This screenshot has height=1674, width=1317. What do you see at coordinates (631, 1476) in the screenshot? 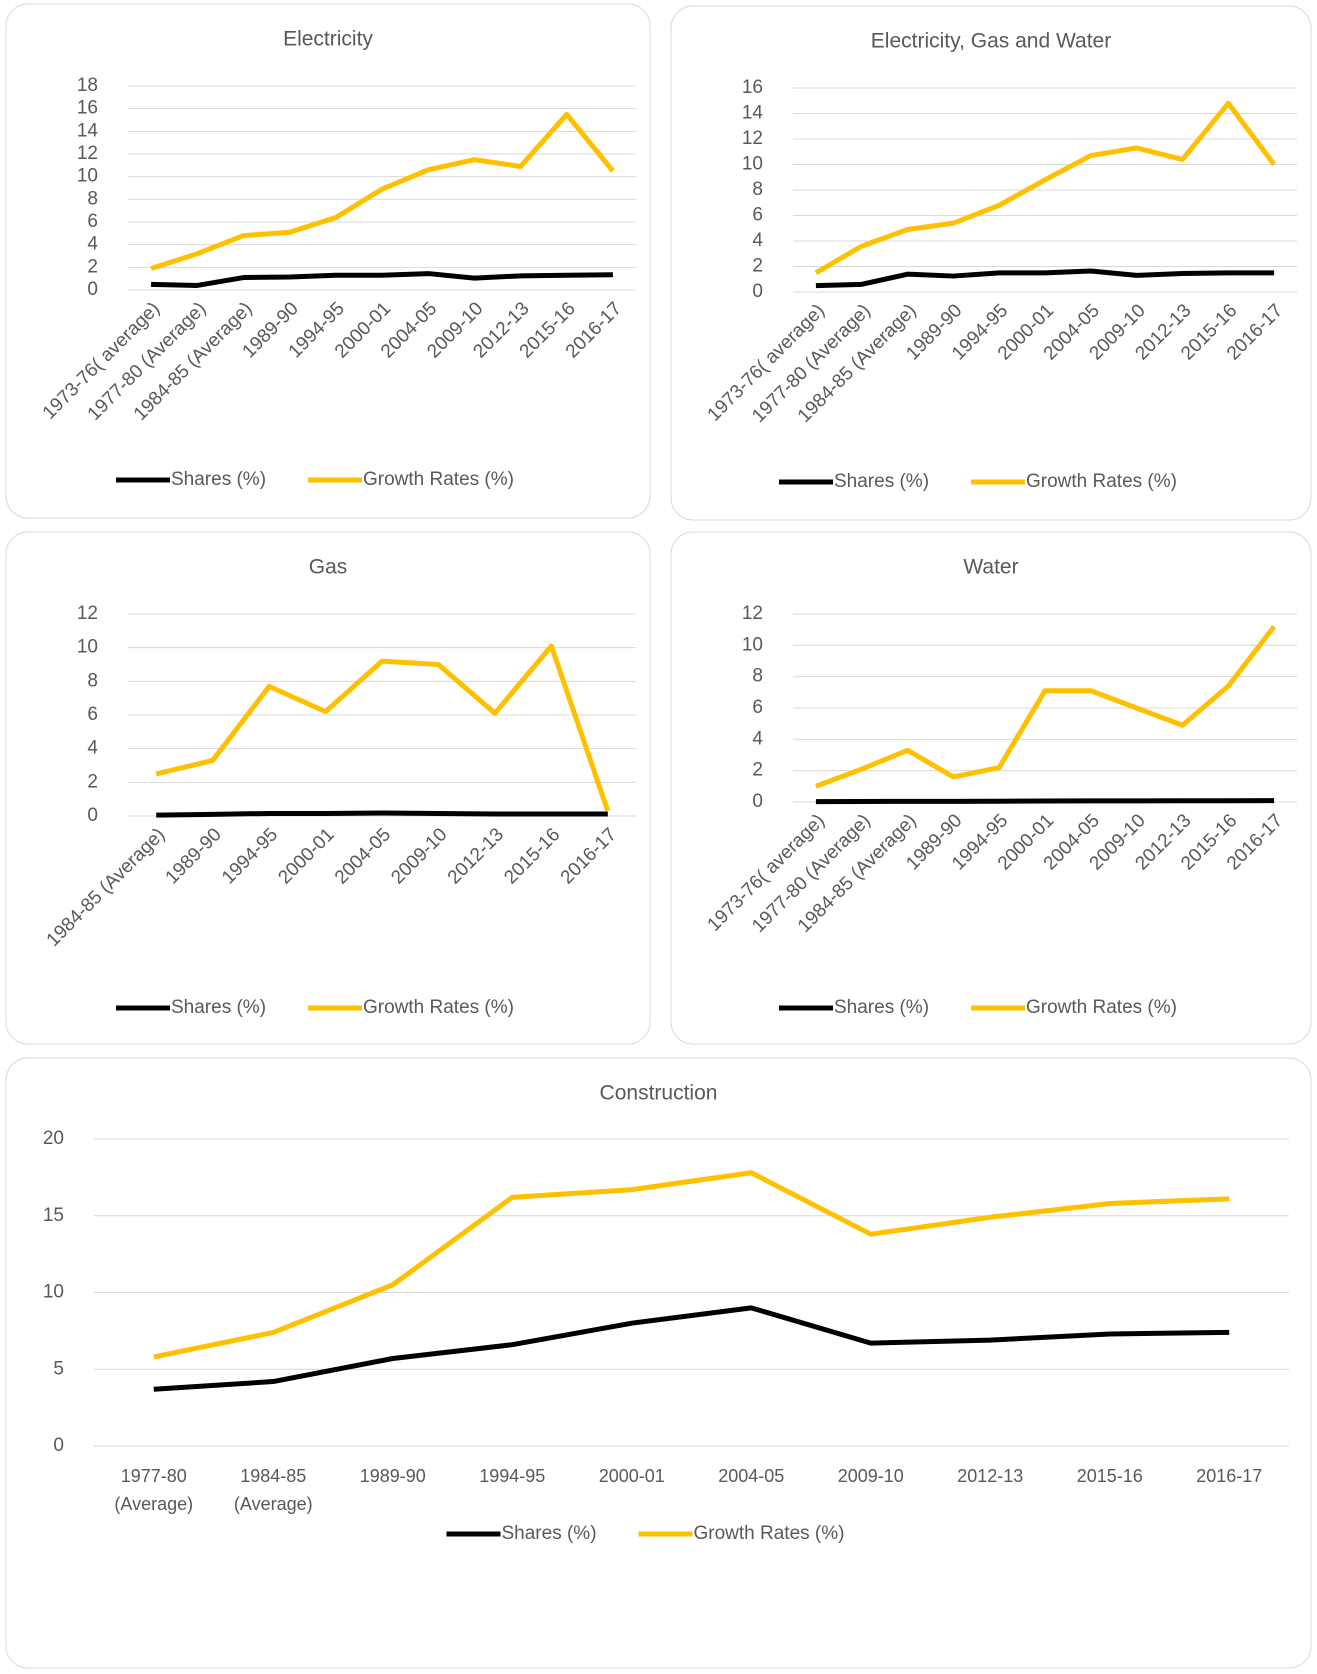
I see `x-tick-label: 2000-01` at bounding box center [631, 1476].